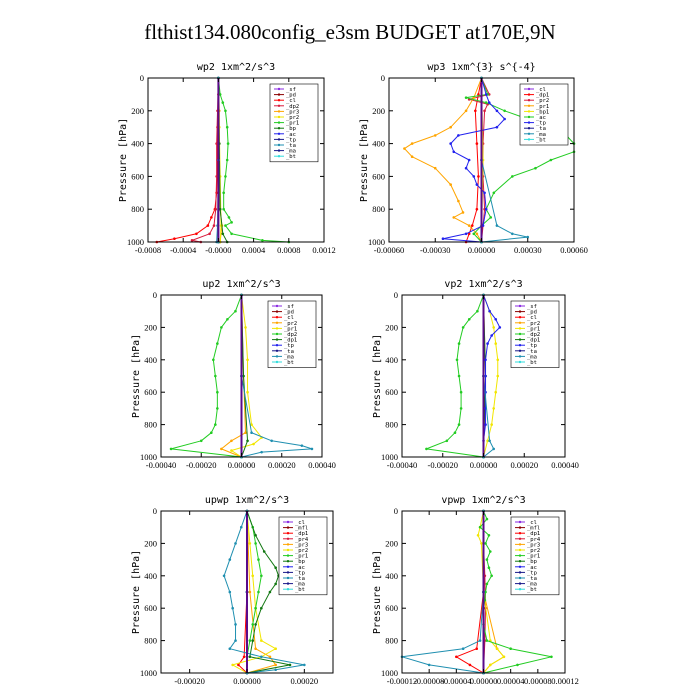 The image size is (700, 700). Describe the element at coordinates (150, 392) in the screenshot. I see `up2-y-tick-label-3: 600` at that location.